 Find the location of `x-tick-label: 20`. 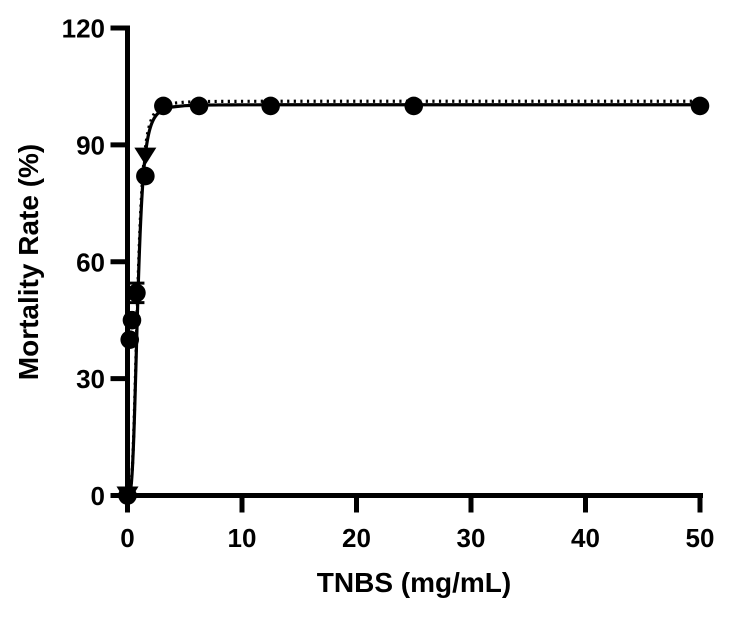

x-tick-label: 20 is located at coordinates (356, 538).